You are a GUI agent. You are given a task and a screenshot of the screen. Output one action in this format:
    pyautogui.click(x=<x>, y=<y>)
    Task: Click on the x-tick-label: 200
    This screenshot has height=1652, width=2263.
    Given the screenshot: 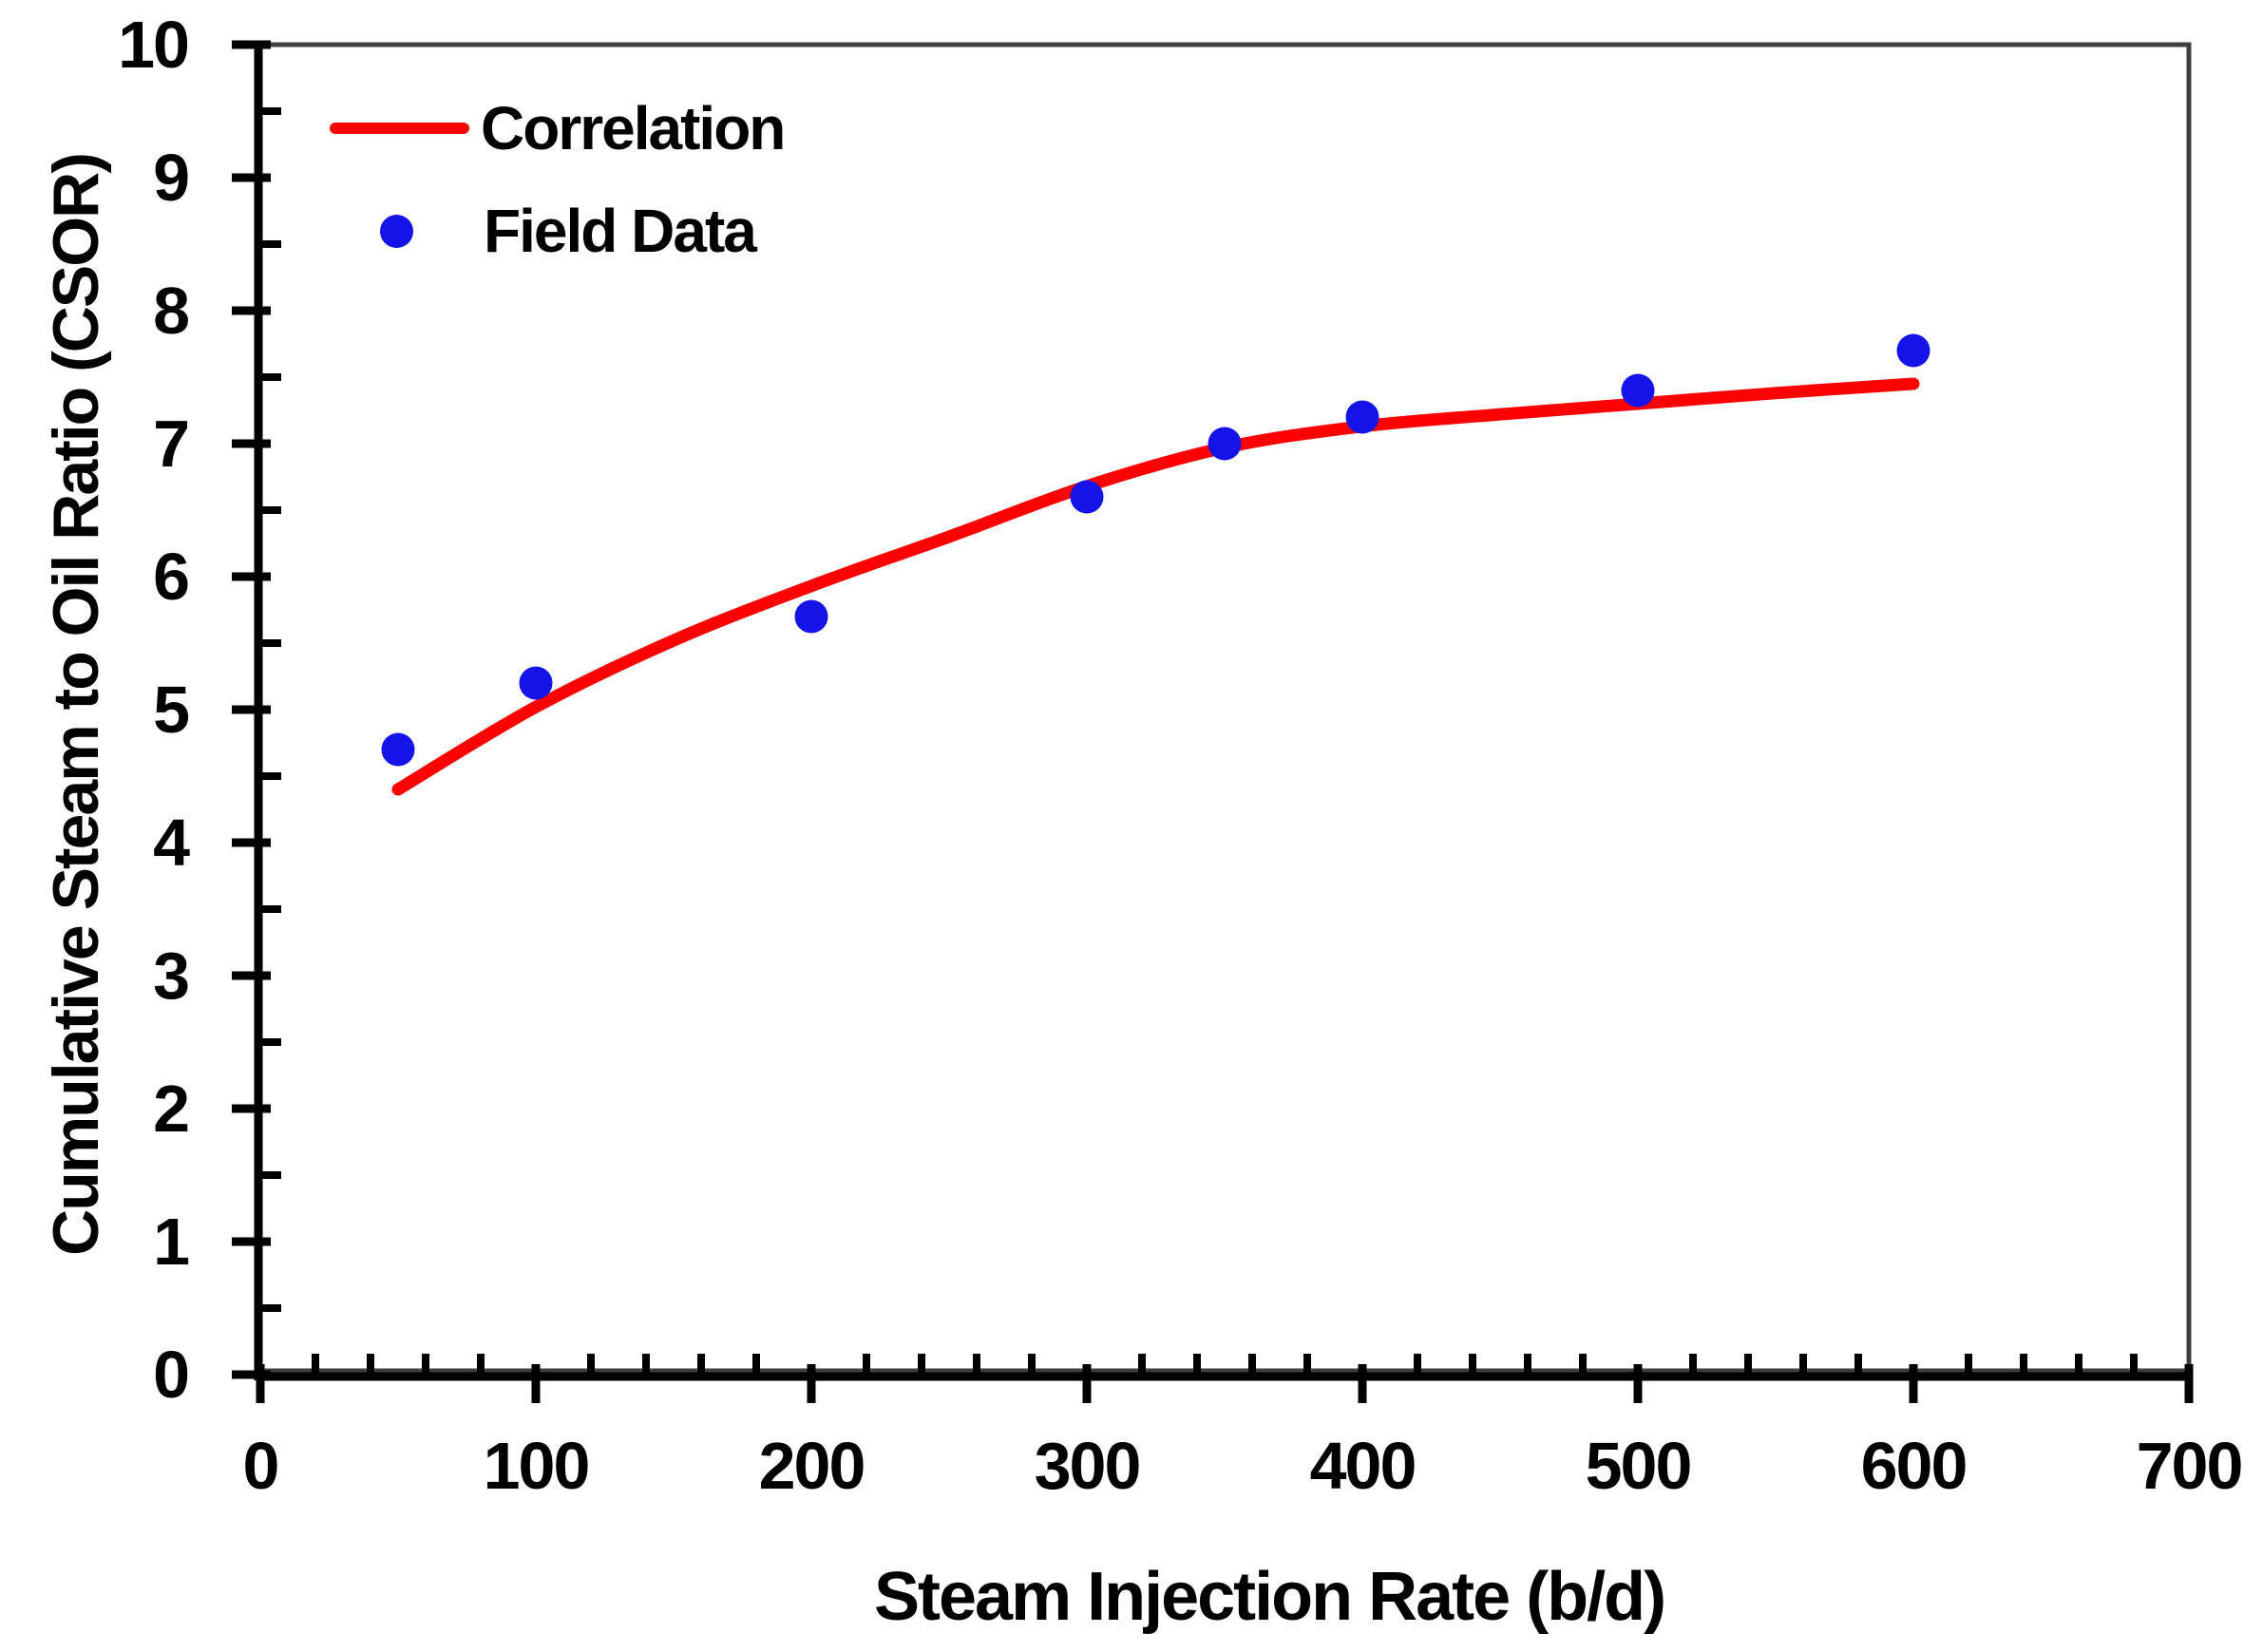 What is the action you would take?
    pyautogui.click(x=812, y=1466)
    